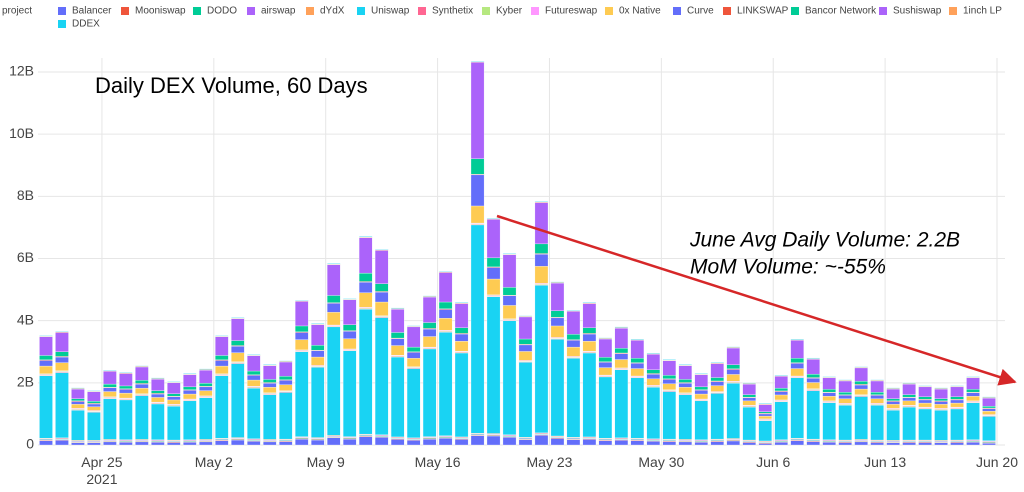  I want to click on legend-title: project, so click(17, 11).